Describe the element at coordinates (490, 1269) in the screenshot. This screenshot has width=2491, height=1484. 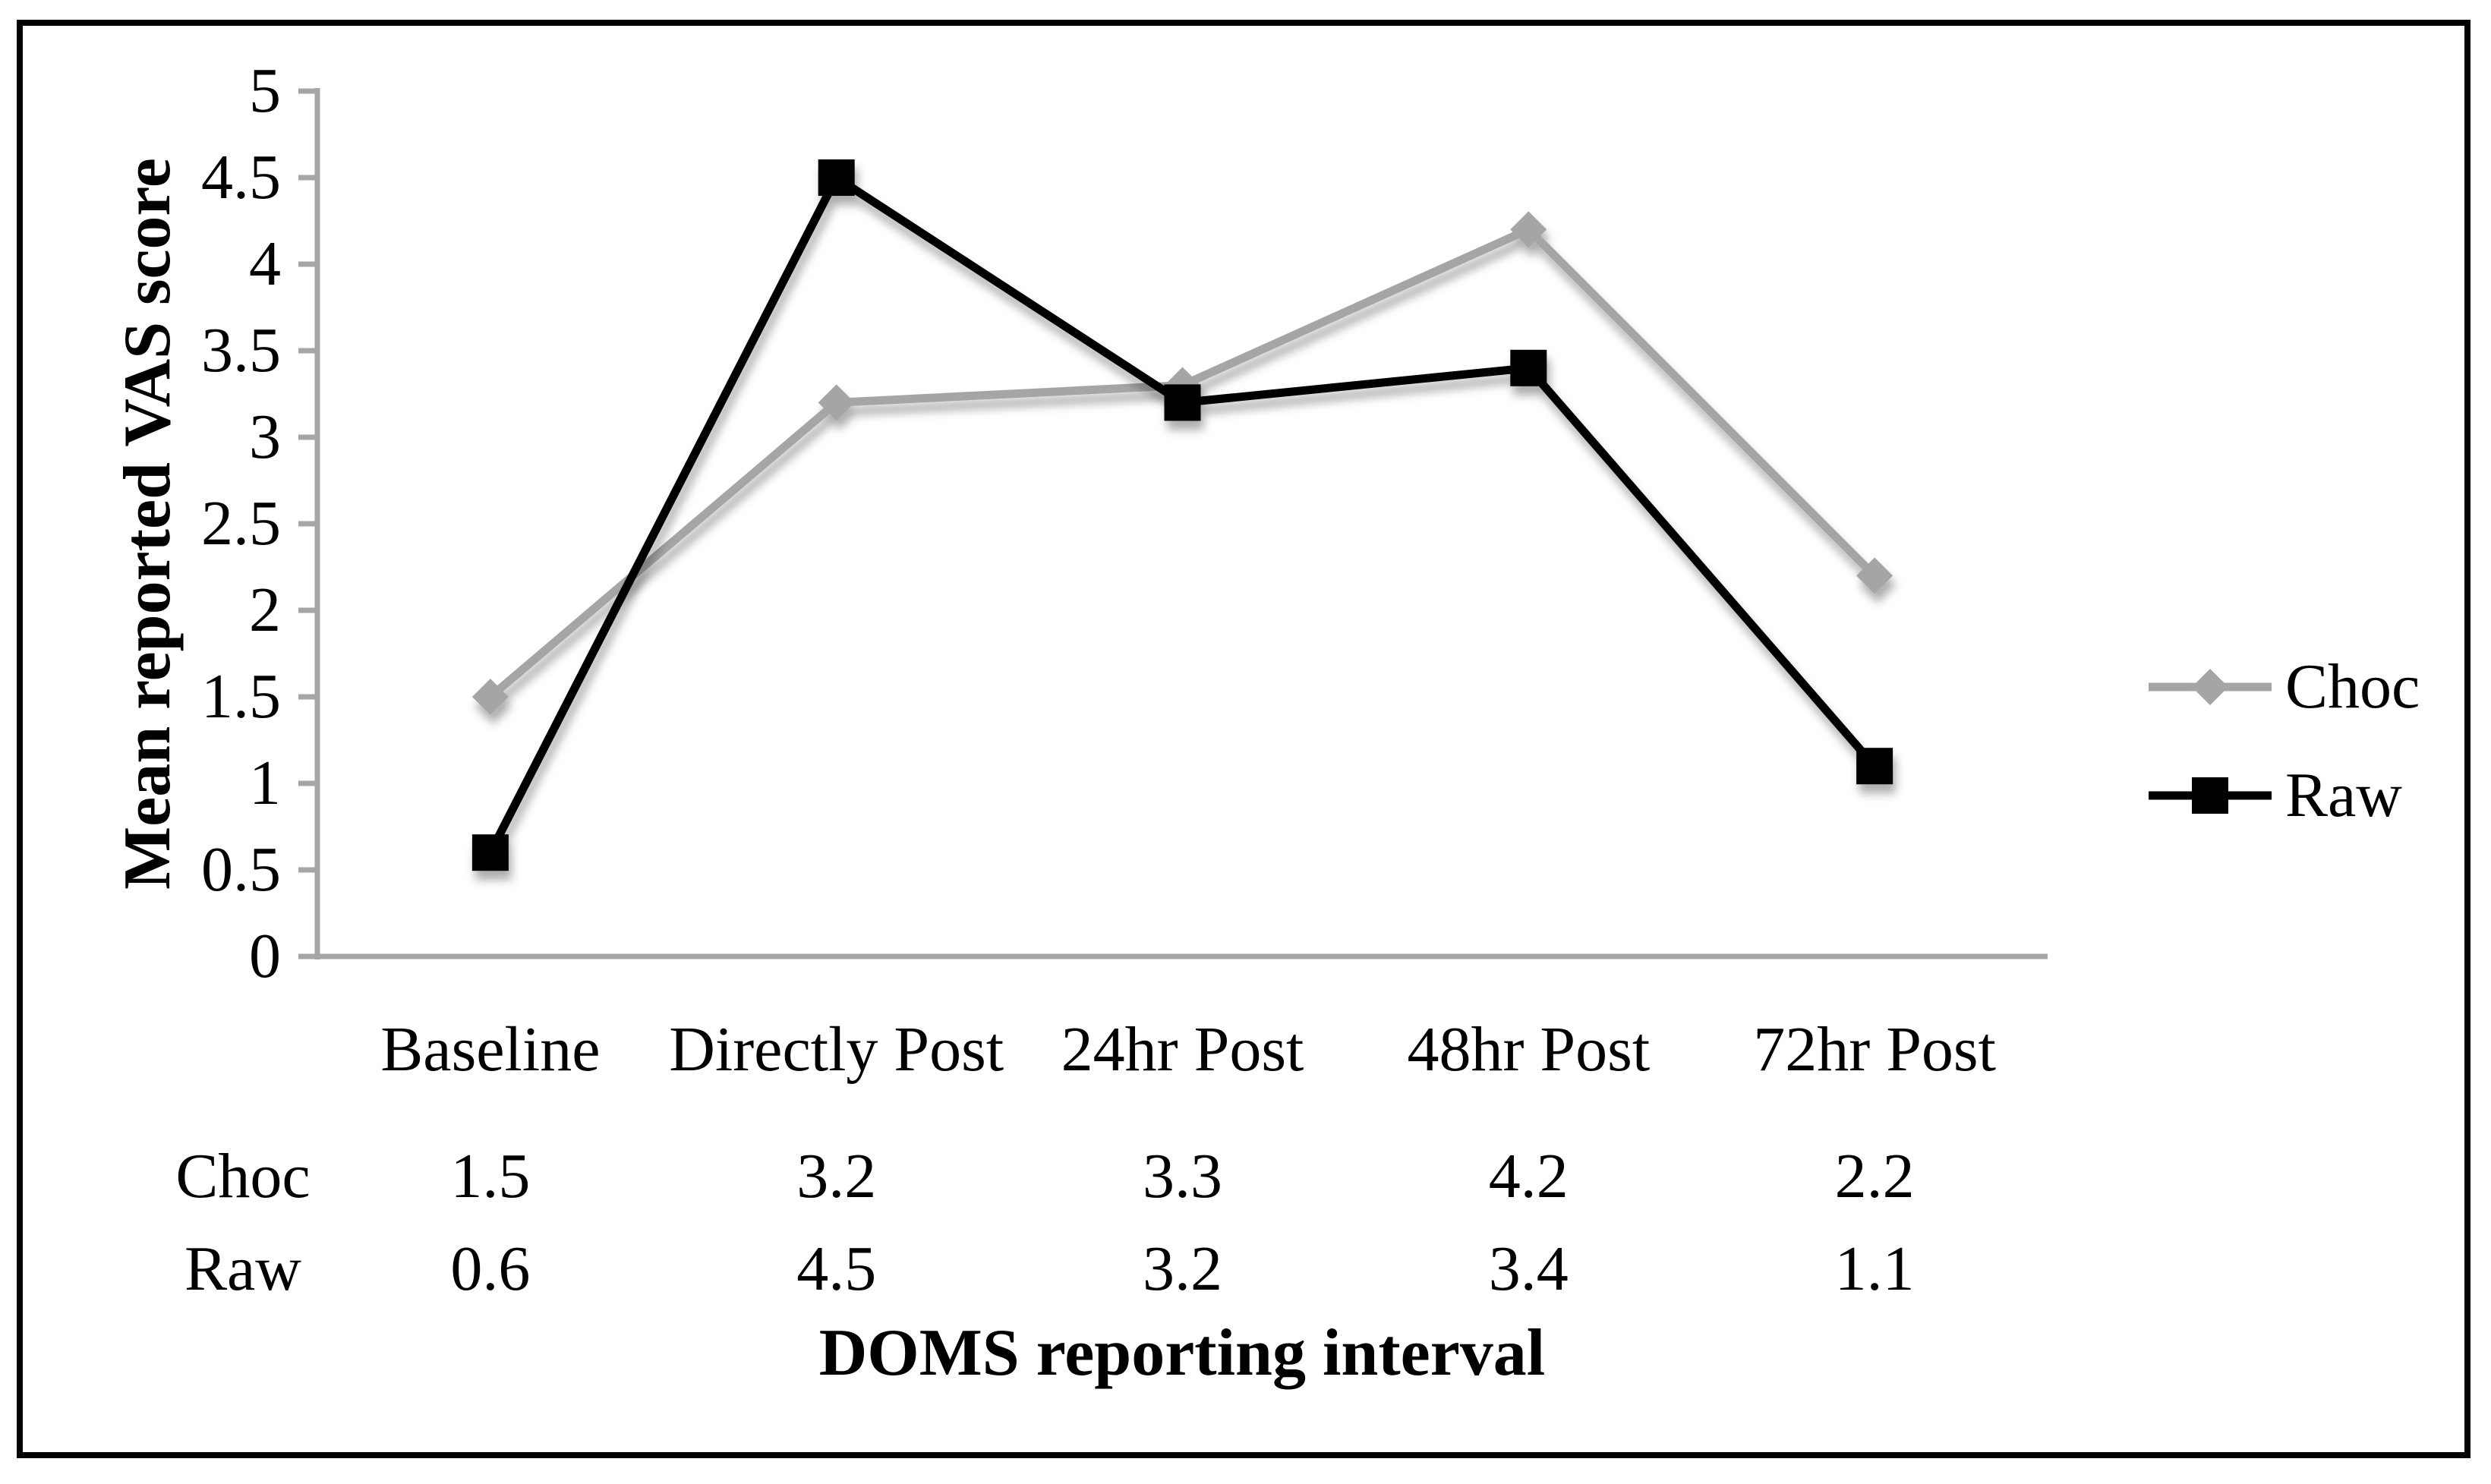
I see `table-cell: 0.6` at that location.